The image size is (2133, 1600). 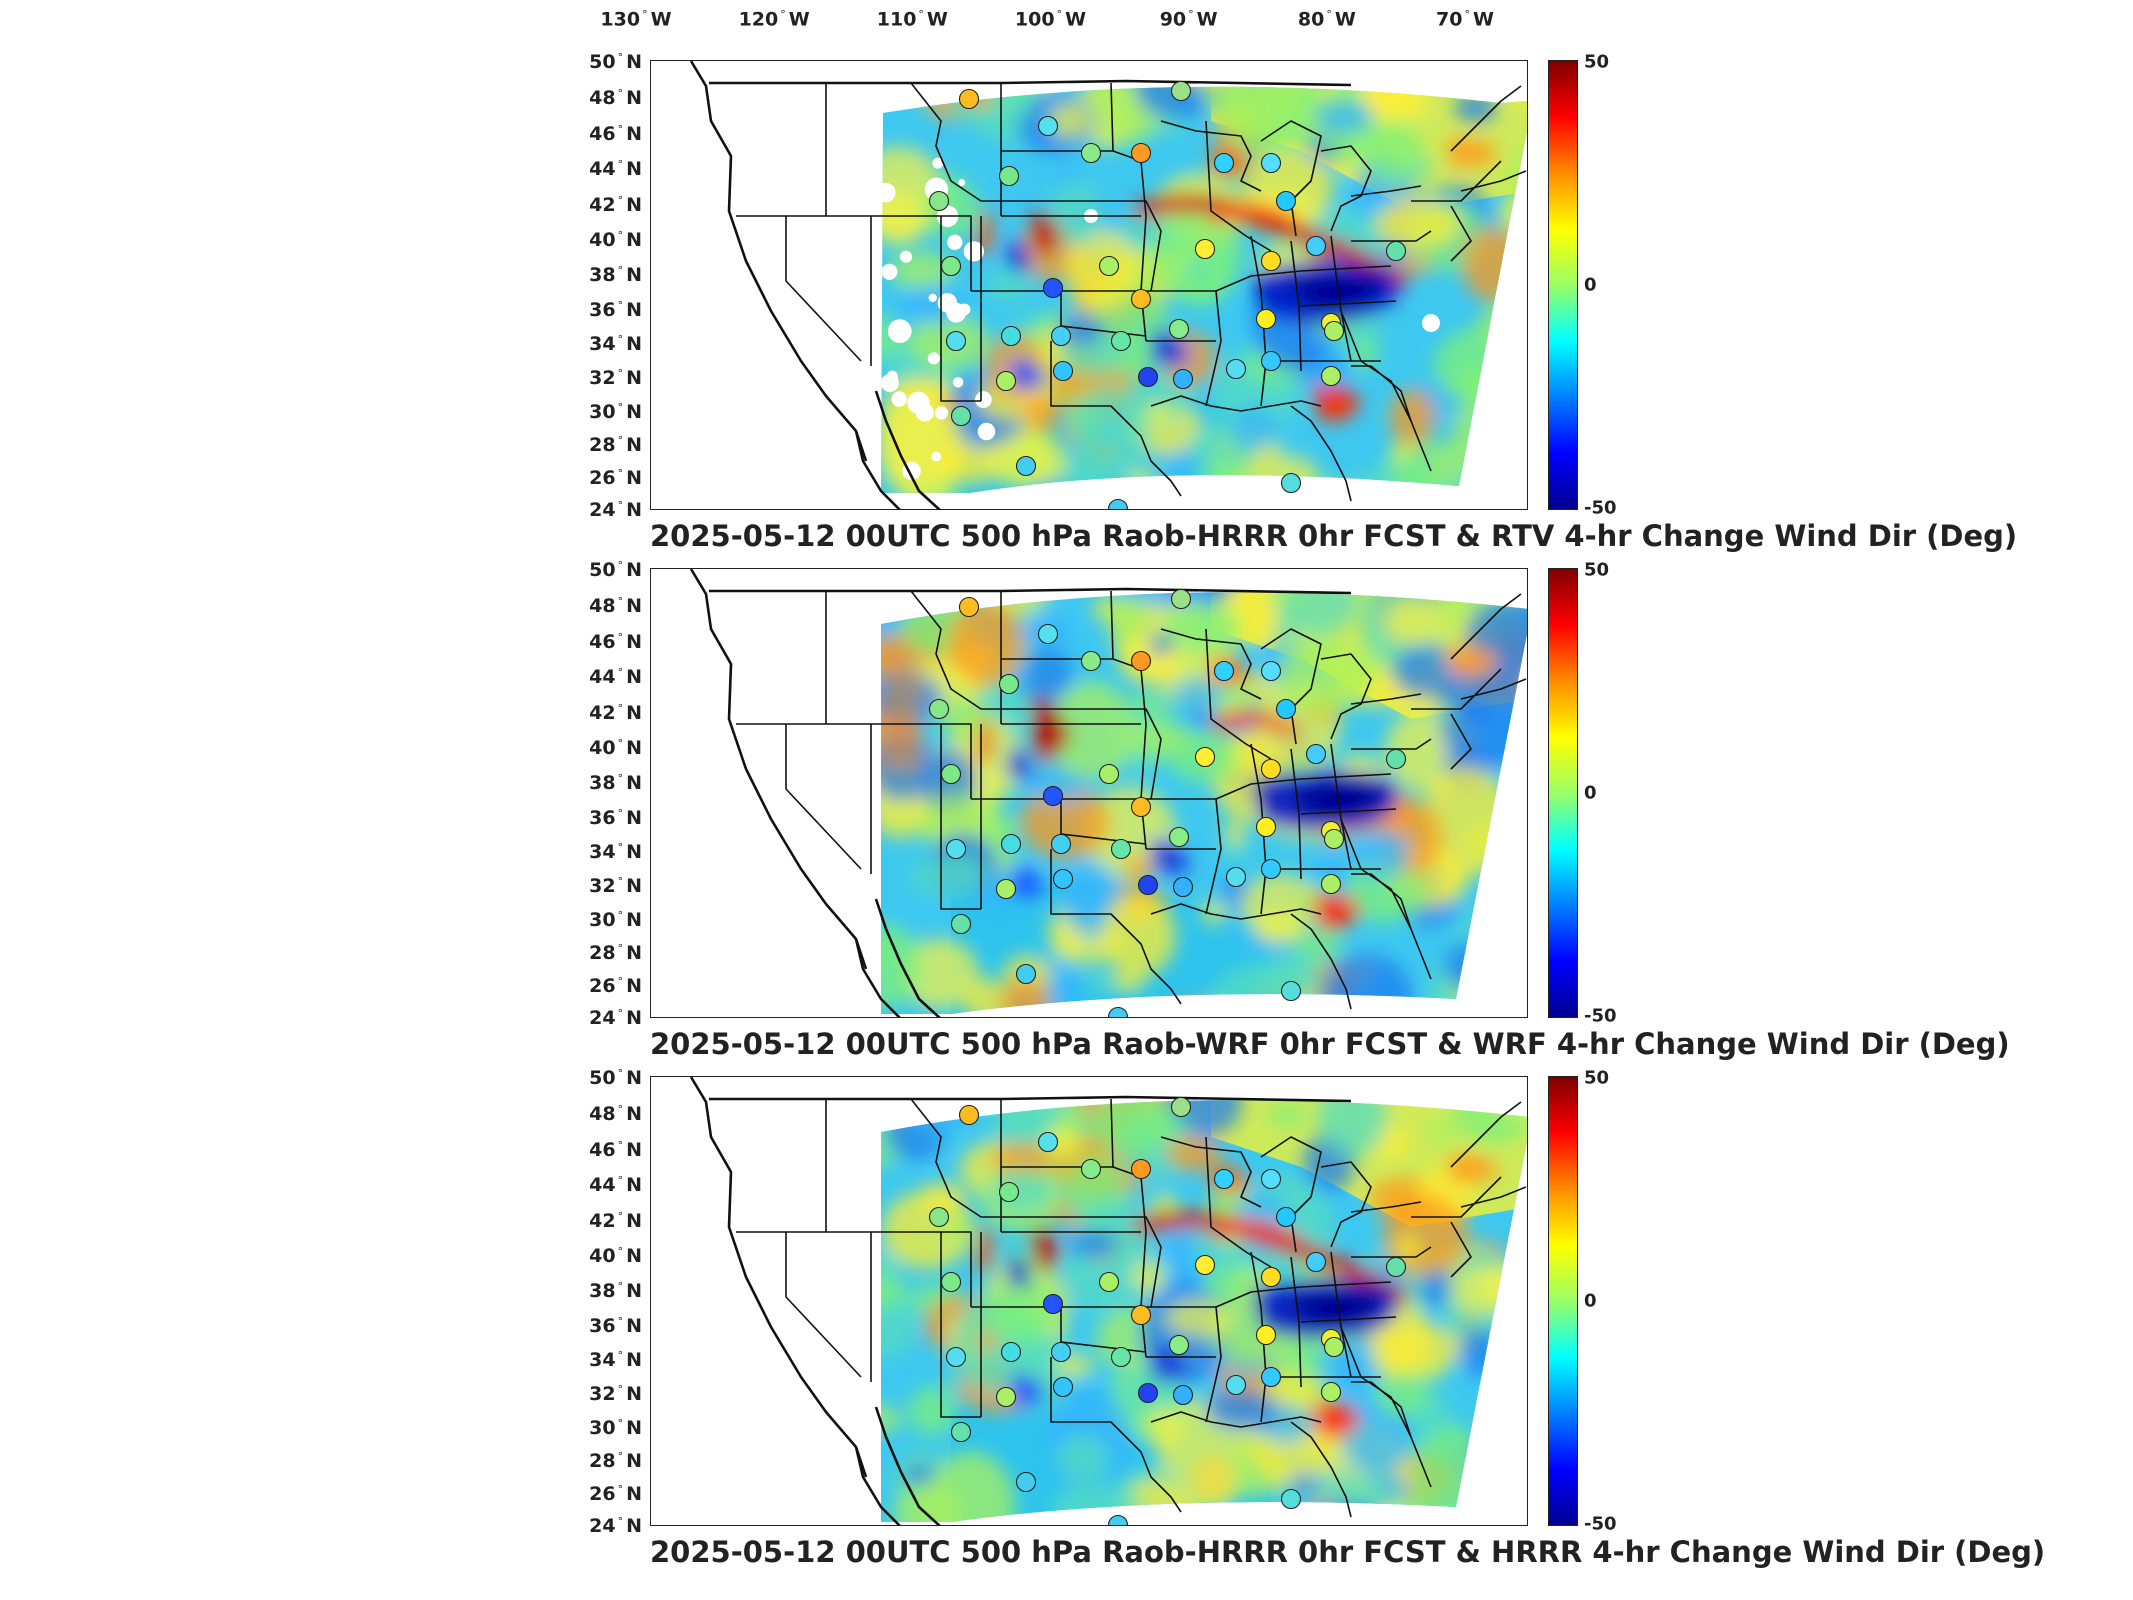 I want to click on longitude-label: 120 ° W, so click(x=774, y=19).